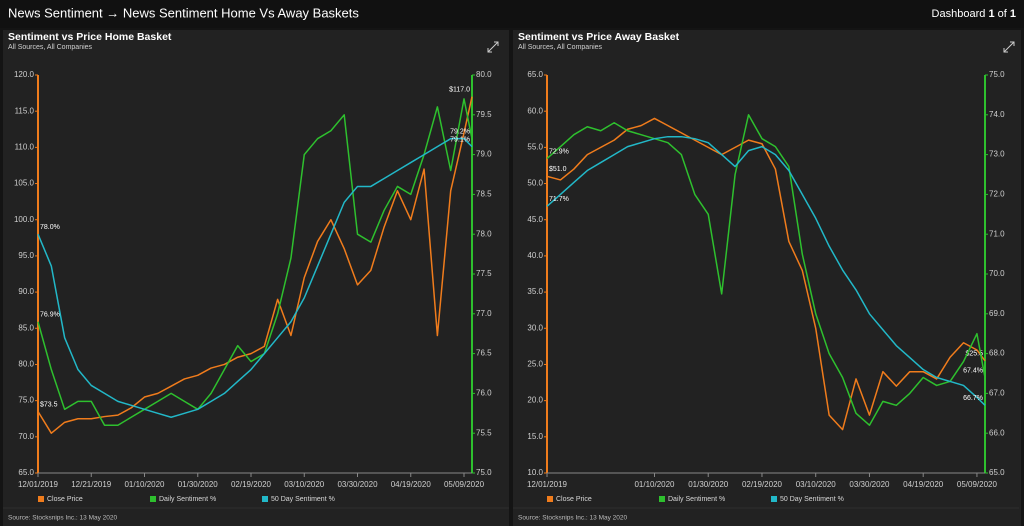 This screenshot has height=526, width=1024. I want to click on value-label: 79.2%, so click(460, 132).